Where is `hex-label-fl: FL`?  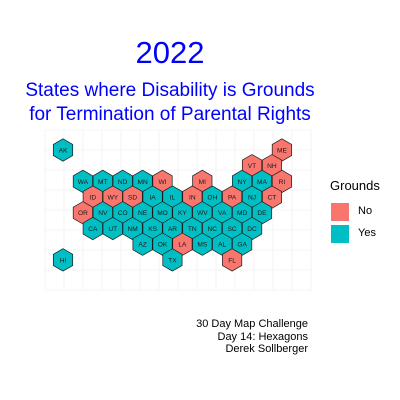 hex-label-fl: FL is located at coordinates (232, 260).